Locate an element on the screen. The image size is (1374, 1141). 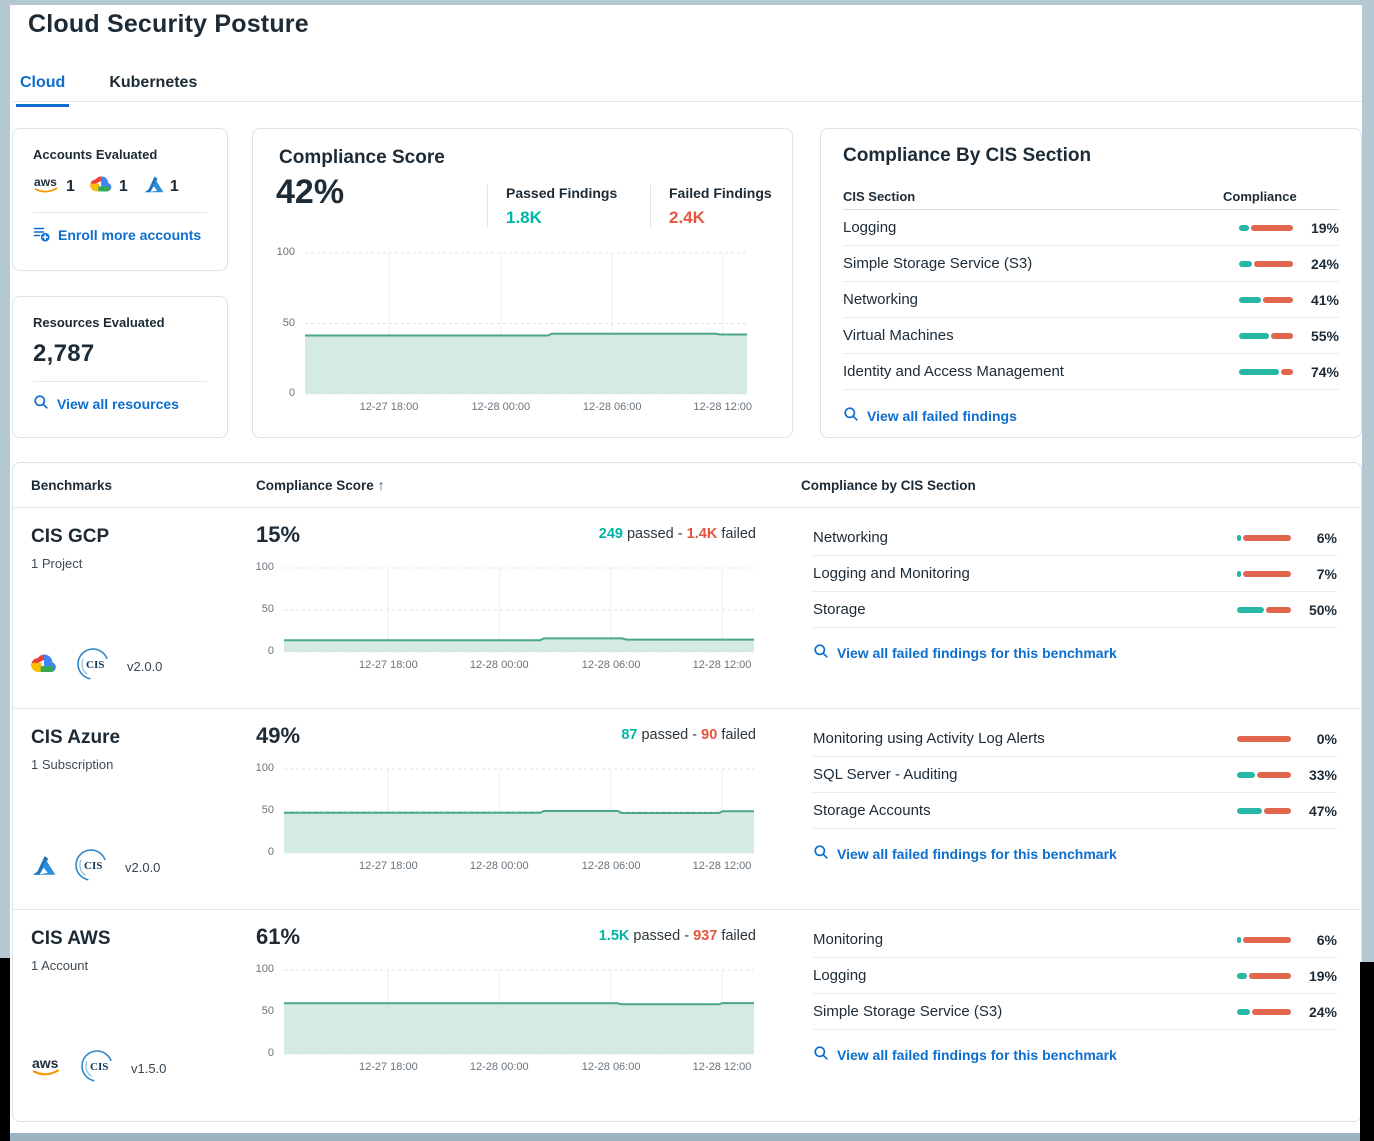
benchmark-score: 61% is located at coordinates (278, 936).